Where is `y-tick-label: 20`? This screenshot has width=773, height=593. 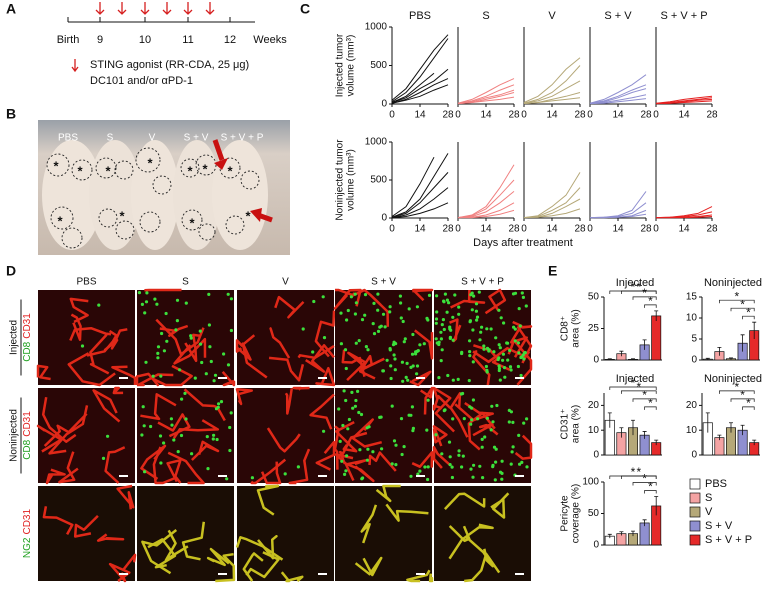
y-tick-label: 20 is located at coordinates (692, 405).